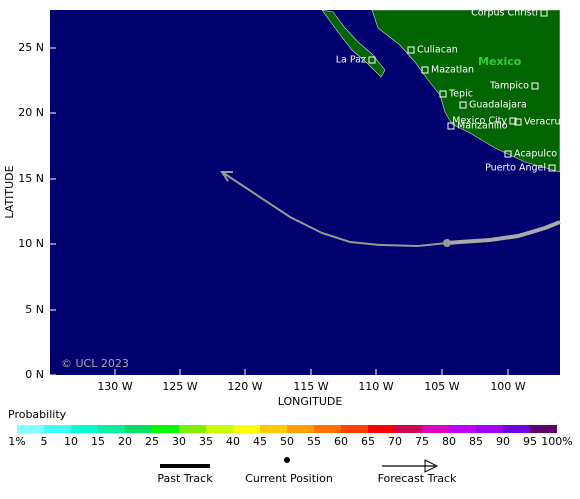  Describe the element at coordinates (503, 441) in the screenshot. I see `scale-label: 90` at that location.